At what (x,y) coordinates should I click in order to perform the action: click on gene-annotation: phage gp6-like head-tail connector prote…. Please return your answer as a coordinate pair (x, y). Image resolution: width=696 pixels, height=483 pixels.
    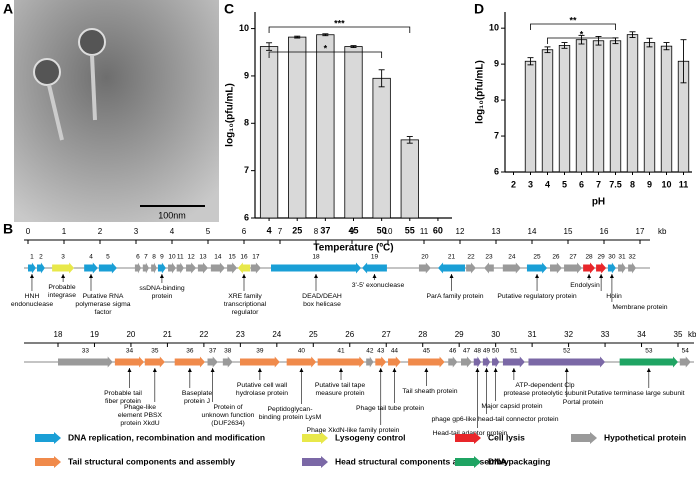
    Looking at the image, I should click on (495, 419).